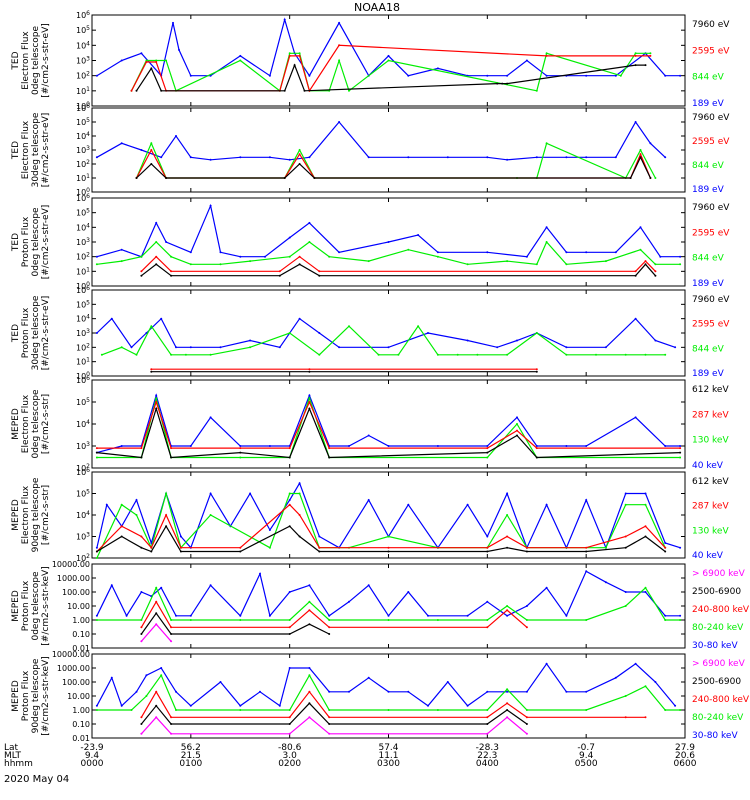 This screenshot has width=750, height=800. I want to click on y-axis-label-line: 30deg telescope, so click(36, 149).